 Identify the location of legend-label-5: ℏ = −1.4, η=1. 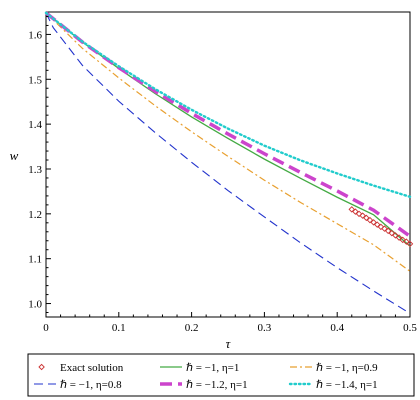
(347, 385).